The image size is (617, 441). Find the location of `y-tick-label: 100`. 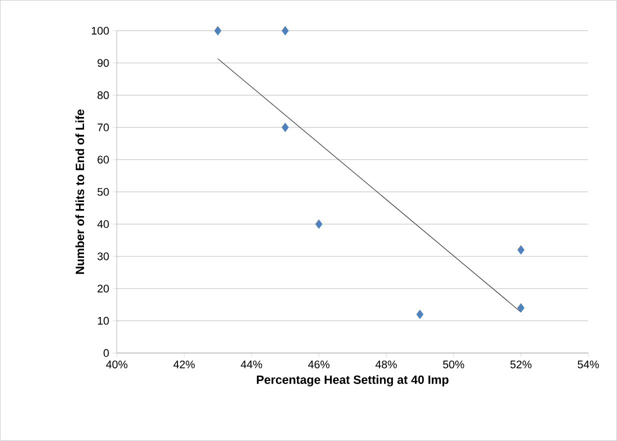

y-tick-label: 100 is located at coordinates (100, 30).